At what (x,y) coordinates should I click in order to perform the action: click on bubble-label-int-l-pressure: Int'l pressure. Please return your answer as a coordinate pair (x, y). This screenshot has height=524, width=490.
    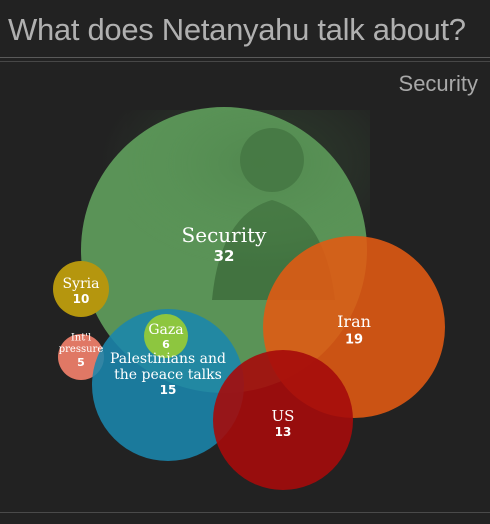
    Looking at the image, I should click on (81, 344).